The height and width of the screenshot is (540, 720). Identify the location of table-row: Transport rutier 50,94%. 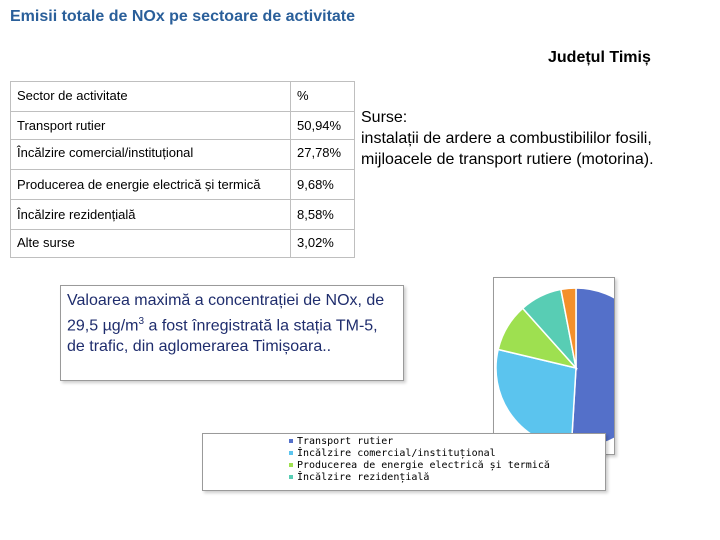
(182, 125).